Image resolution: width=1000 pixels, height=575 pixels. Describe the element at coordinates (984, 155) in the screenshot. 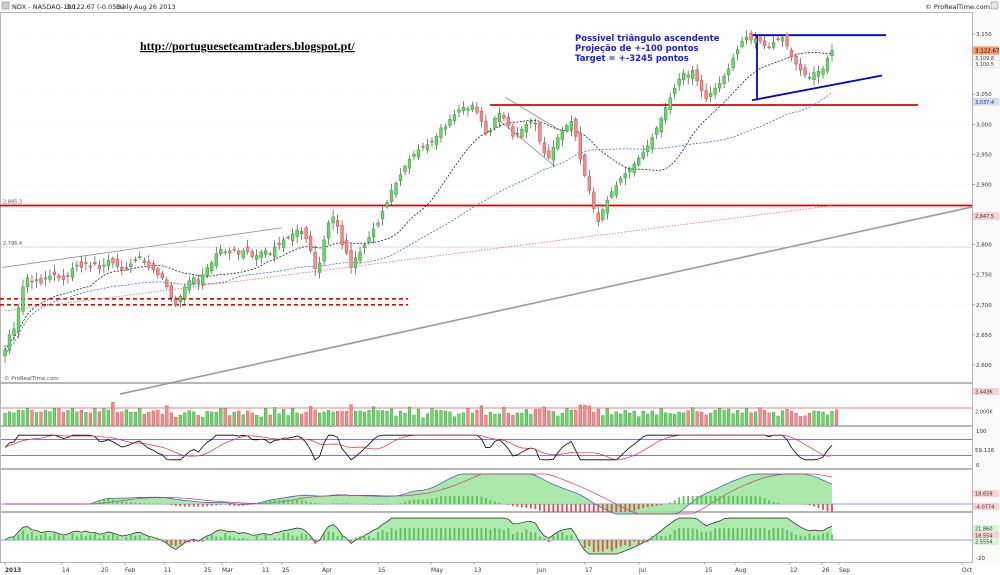

I see `price-tick-label: 2,950` at that location.